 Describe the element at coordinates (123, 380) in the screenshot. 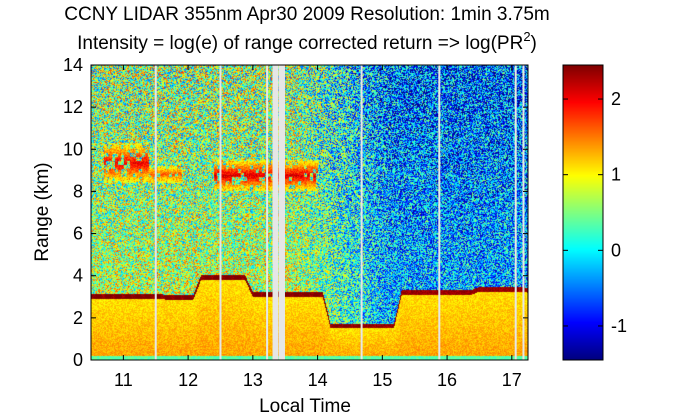

I see `x-tick-label: 11` at that location.